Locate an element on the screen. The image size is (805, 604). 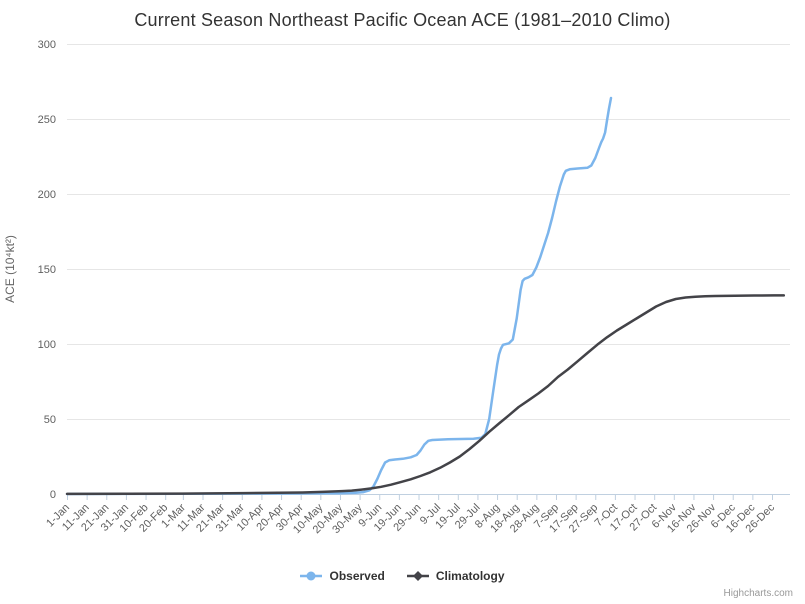
circle-marker-icon is located at coordinates (311, 576).